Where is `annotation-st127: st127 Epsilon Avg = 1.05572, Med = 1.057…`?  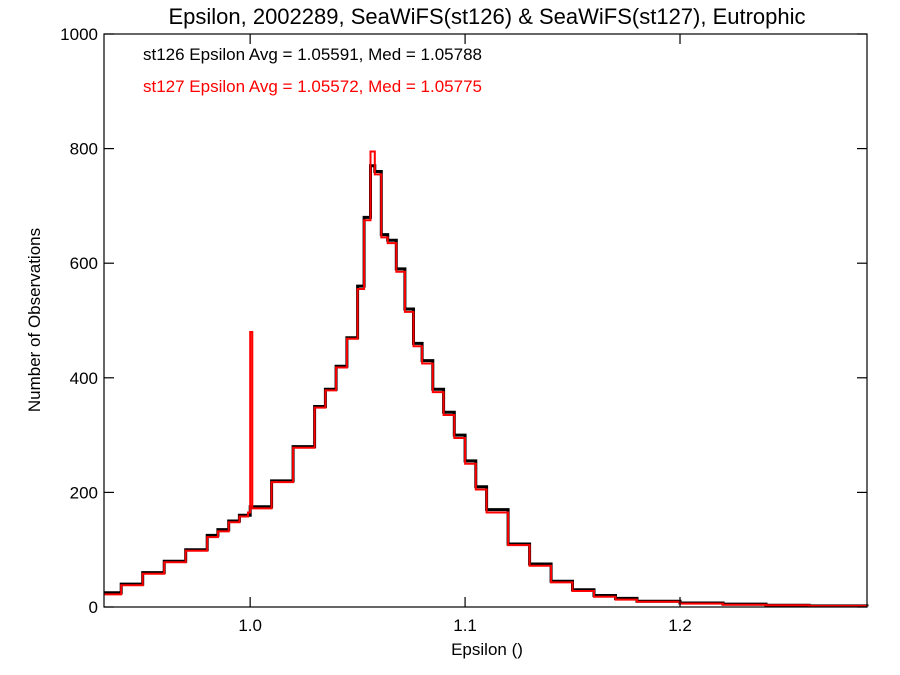
annotation-st127: st127 Epsilon Avg = 1.05572, Med = 1.057… is located at coordinates (312, 86).